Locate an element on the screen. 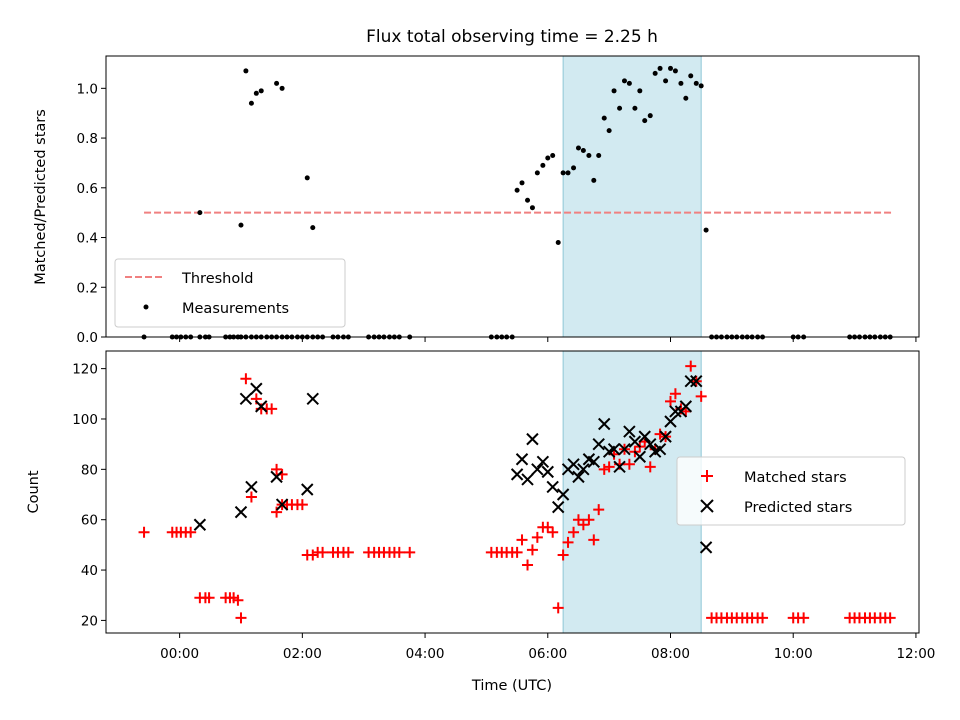 The width and height of the screenshot is (960, 720). top-legend: Threshold Measurements is located at coordinates (230, 293).